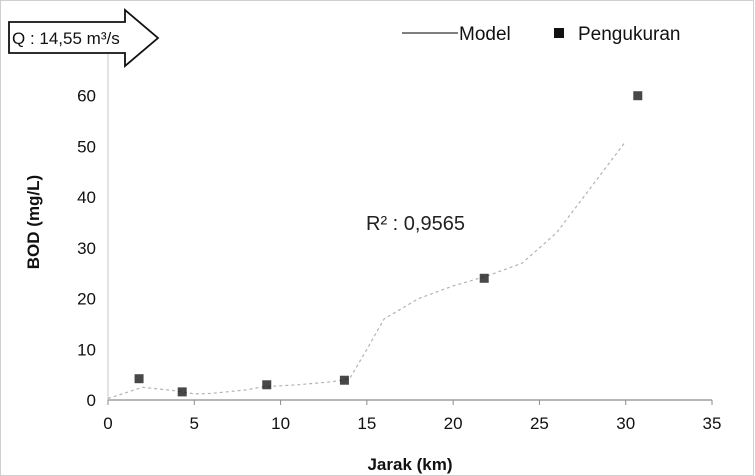 The width and height of the screenshot is (755, 476). I want to click on y-tick-label: 50, so click(86, 146).